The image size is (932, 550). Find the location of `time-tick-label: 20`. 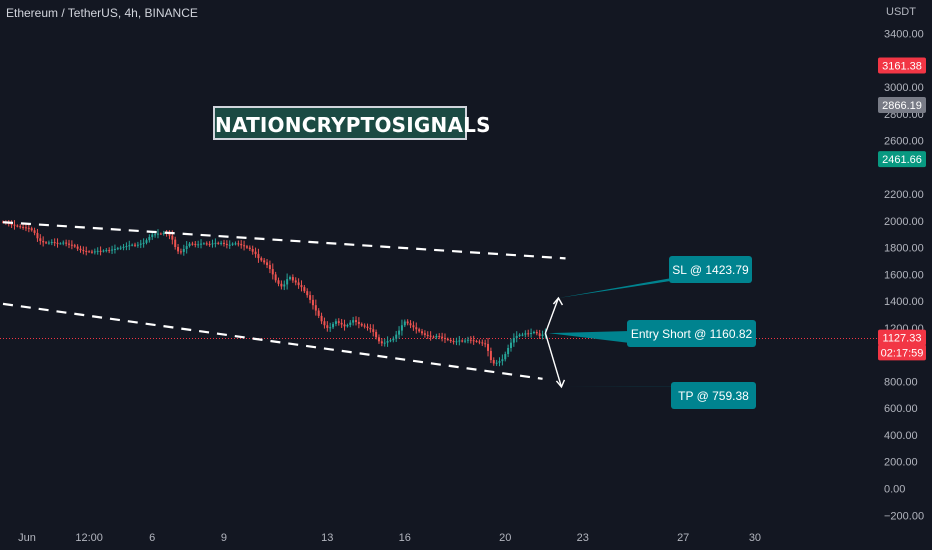

time-tick-label: 20 is located at coordinates (505, 538).